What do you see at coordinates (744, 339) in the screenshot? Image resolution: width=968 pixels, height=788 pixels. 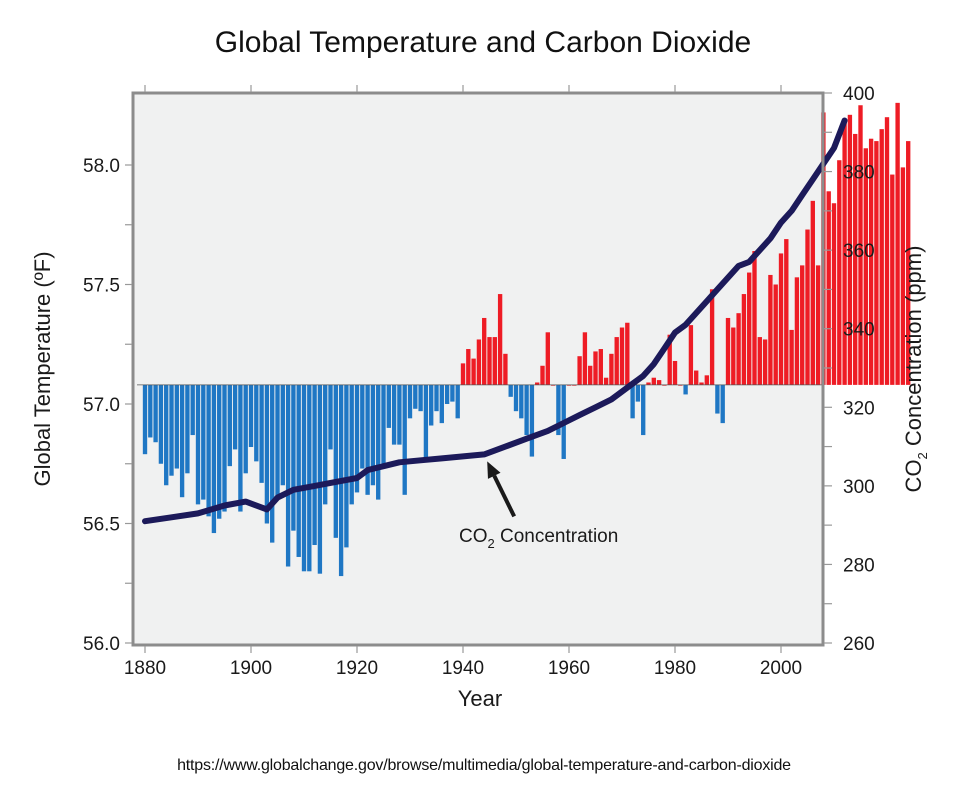 I see `temperature-bar-1993` at bounding box center [744, 339].